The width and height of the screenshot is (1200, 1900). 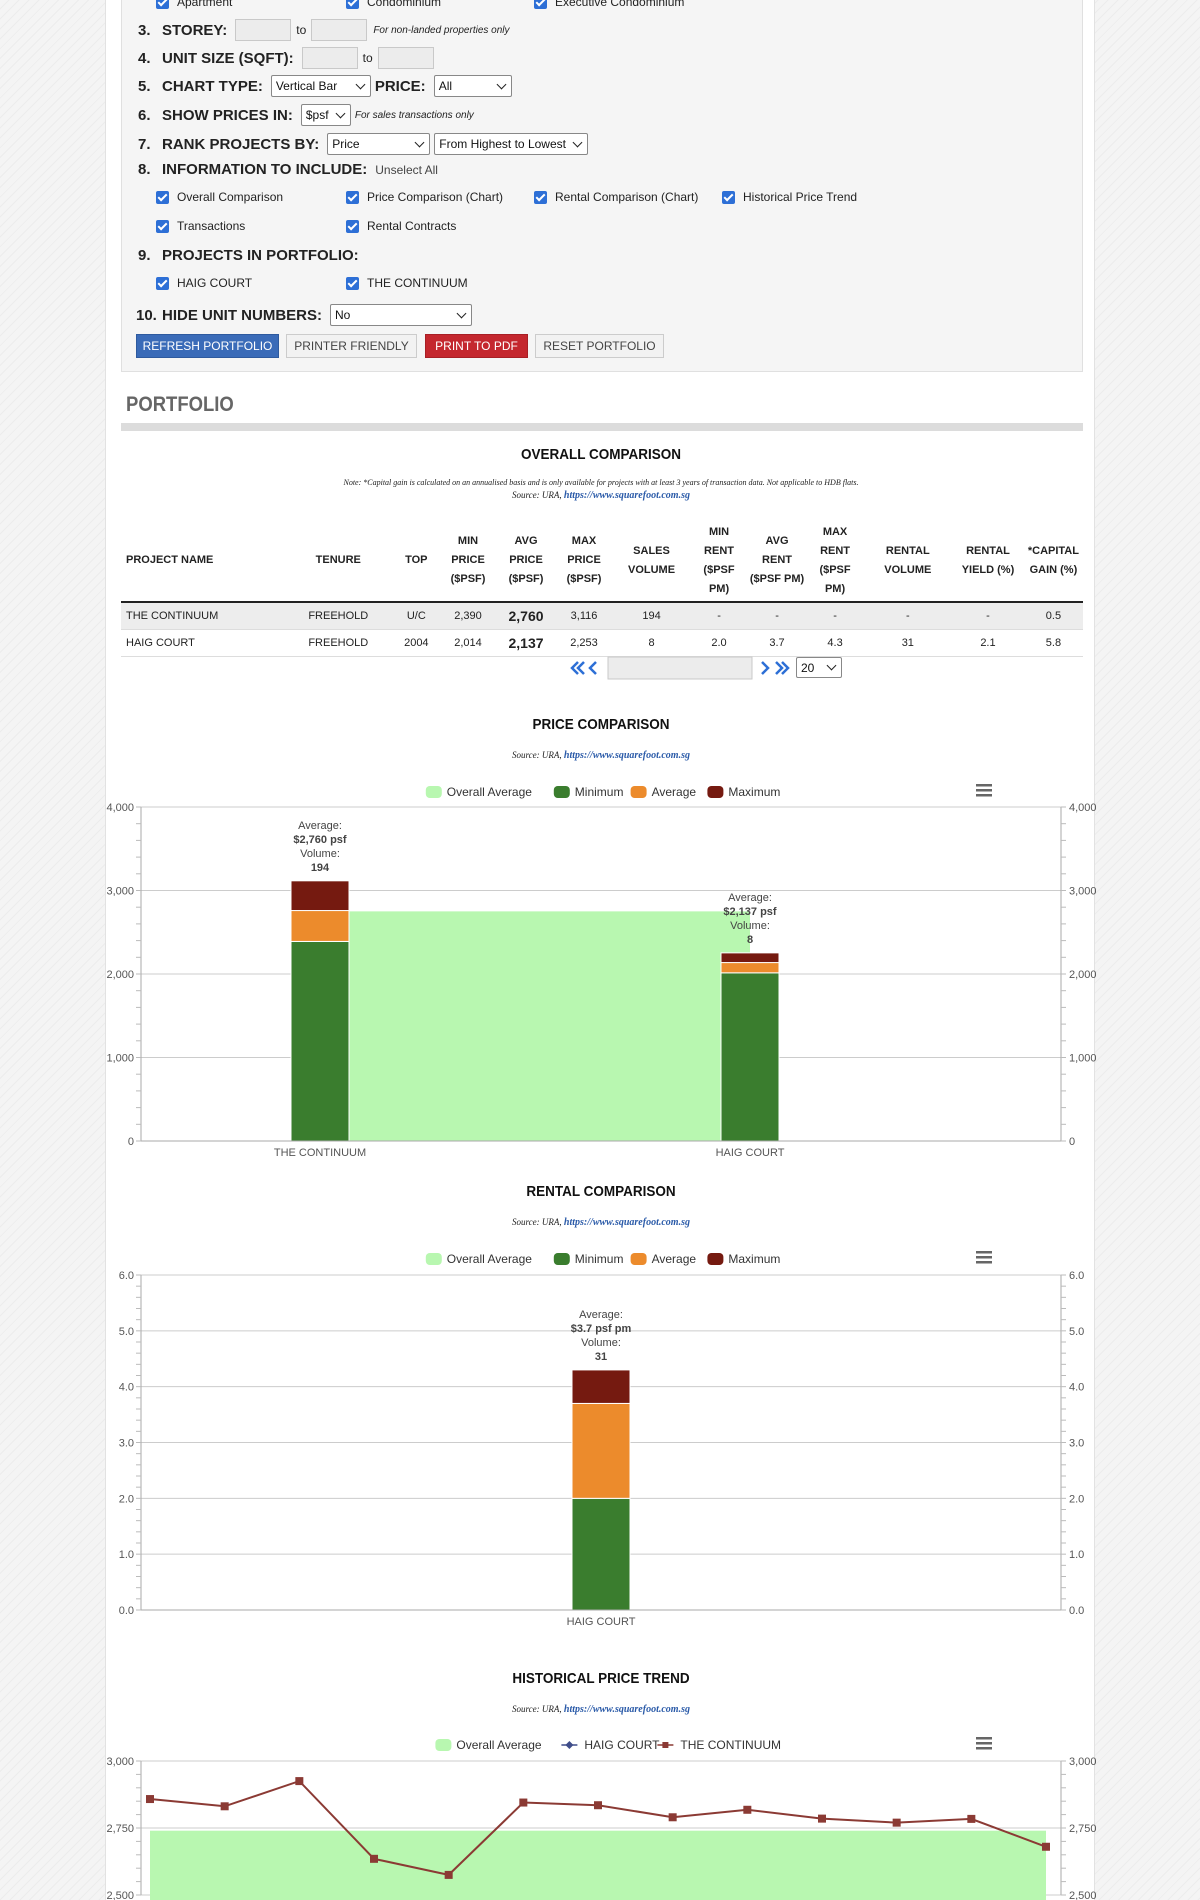 I want to click on checkbox-rental-contracts: Rental Contracts, so click(x=401, y=226).